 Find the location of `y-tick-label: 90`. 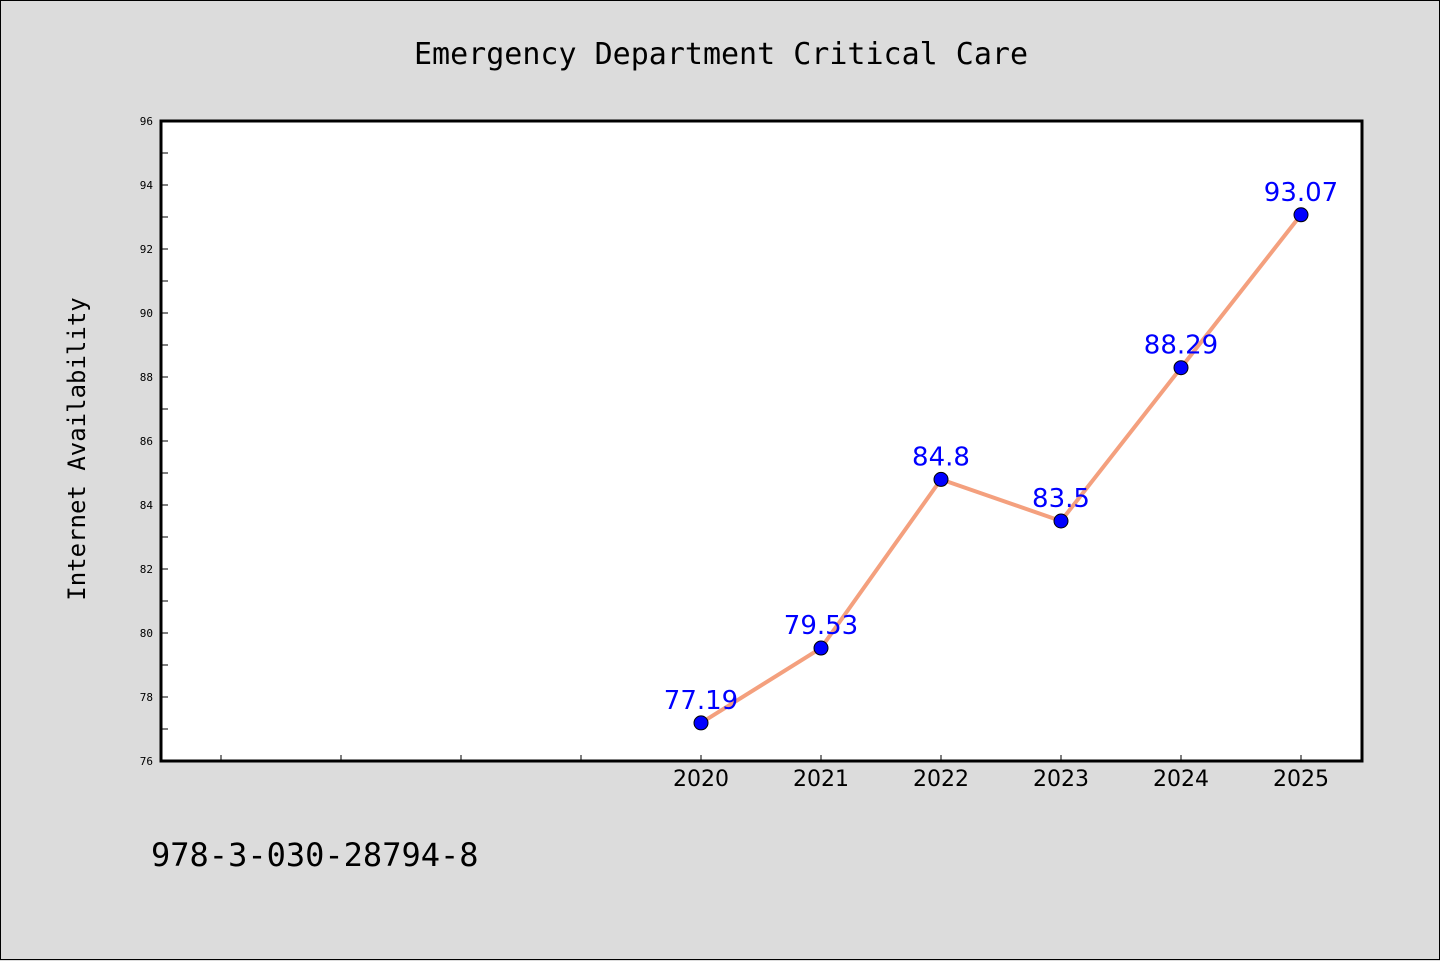

y-tick-label: 90 is located at coordinates (146, 313).